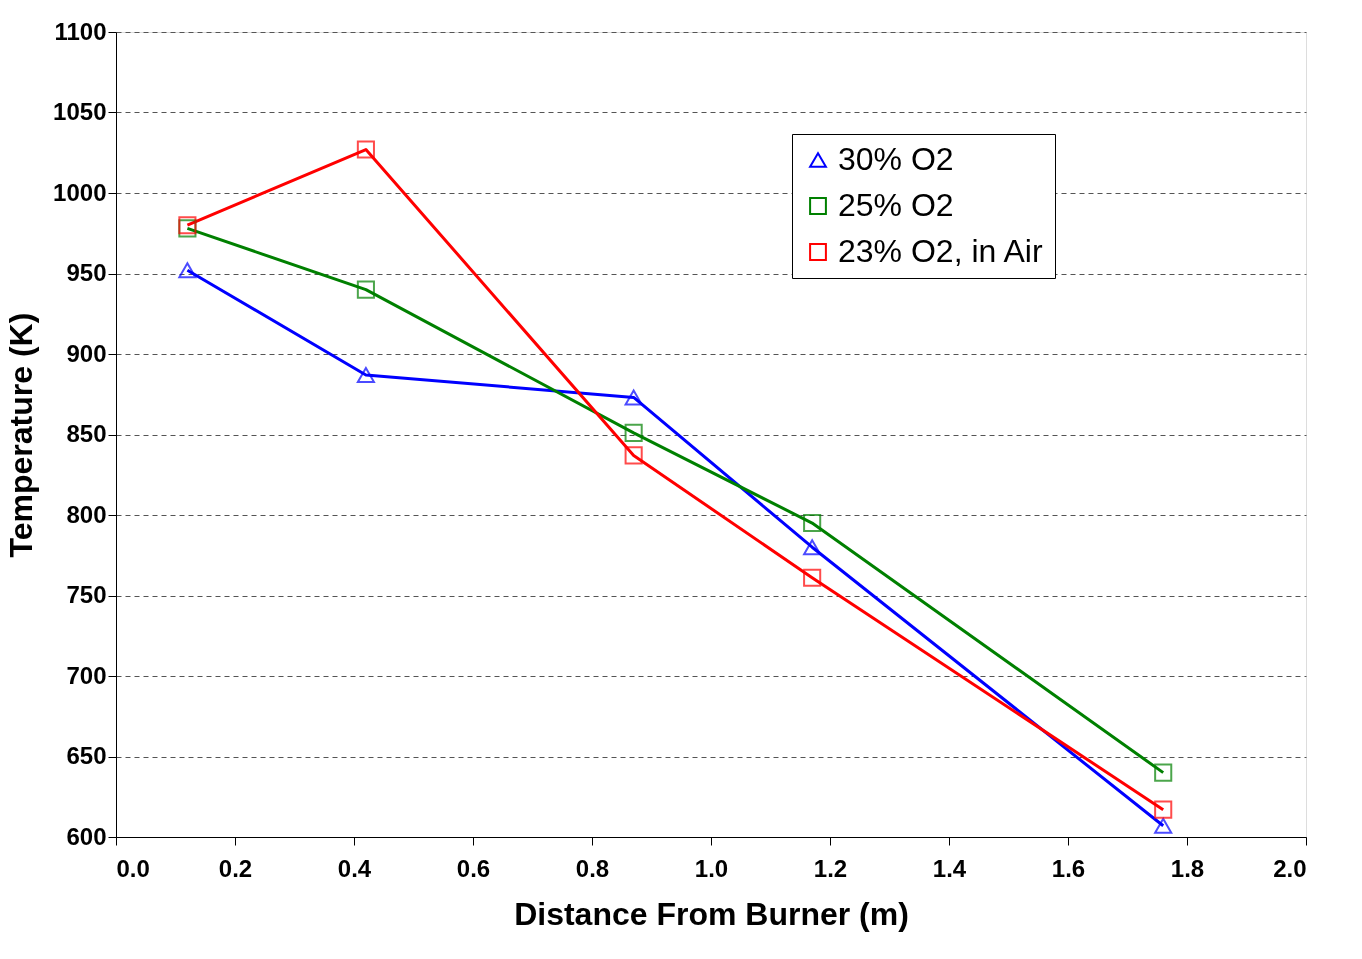 The image size is (1362, 959). What do you see at coordinates (86, 675) in the screenshot?
I see `y-tick-label: 700` at bounding box center [86, 675].